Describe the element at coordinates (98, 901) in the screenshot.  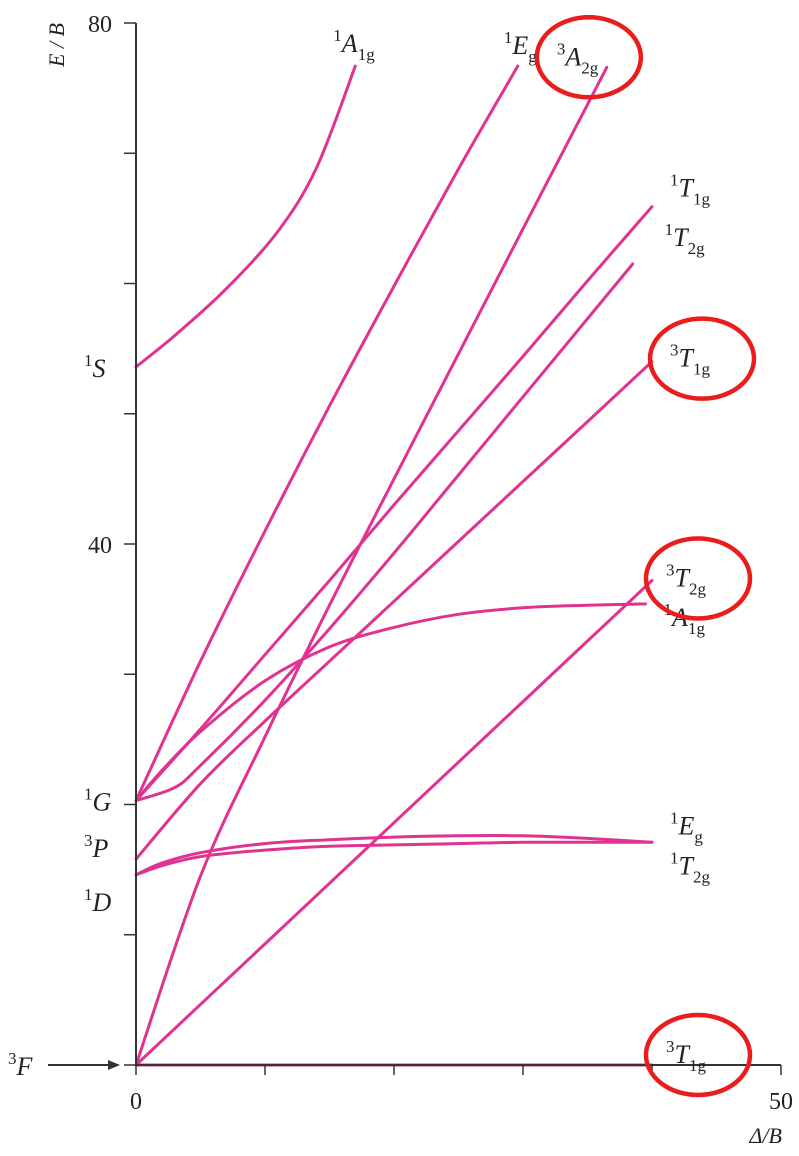
I see `free-ion-label-1D: 1D` at that location.